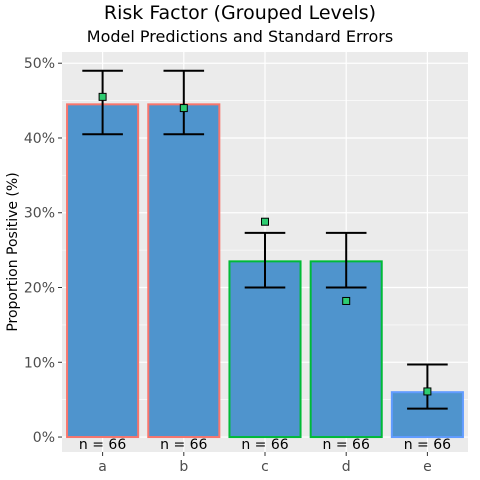 The image size is (480, 480). What do you see at coordinates (264, 445) in the screenshot?
I see `count-label-c: n = 66` at bounding box center [264, 445].